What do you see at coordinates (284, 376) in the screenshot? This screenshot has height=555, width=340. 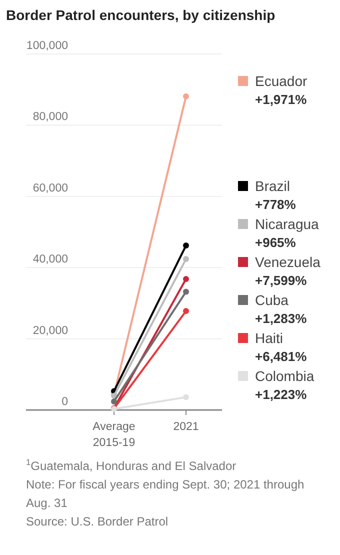 I see `legend-label: Colombia` at bounding box center [284, 376].